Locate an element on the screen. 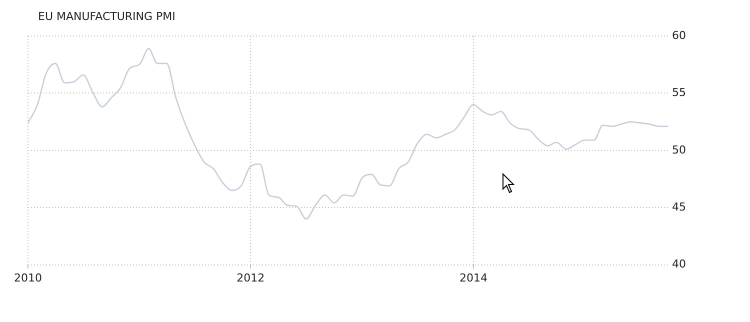  y-tick-label: 40 is located at coordinates (679, 264).